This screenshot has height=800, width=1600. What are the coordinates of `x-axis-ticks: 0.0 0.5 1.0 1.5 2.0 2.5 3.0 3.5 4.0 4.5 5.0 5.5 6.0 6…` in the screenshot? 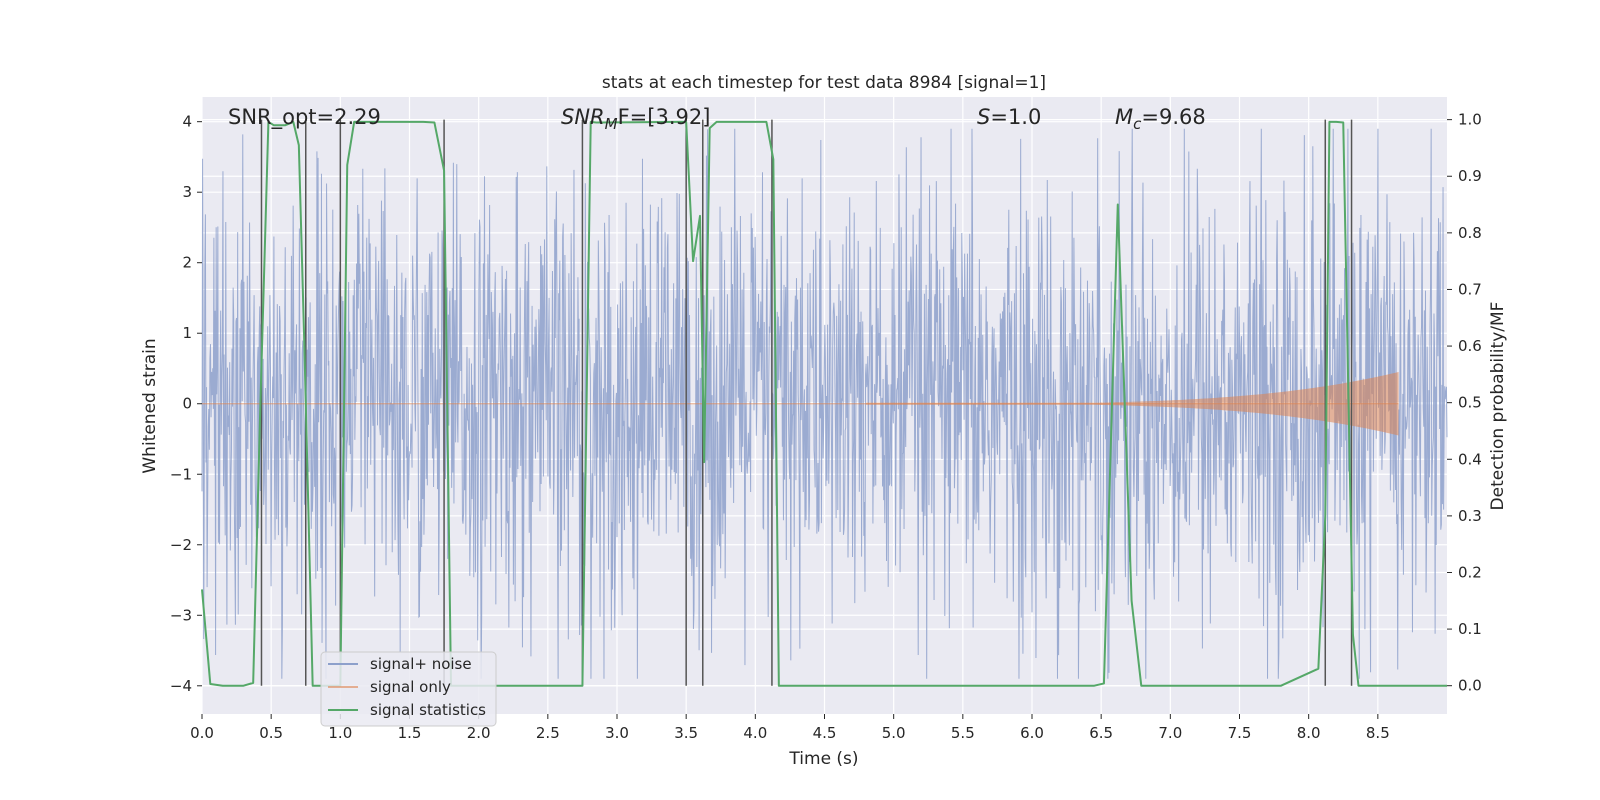 It's located at (790, 728).